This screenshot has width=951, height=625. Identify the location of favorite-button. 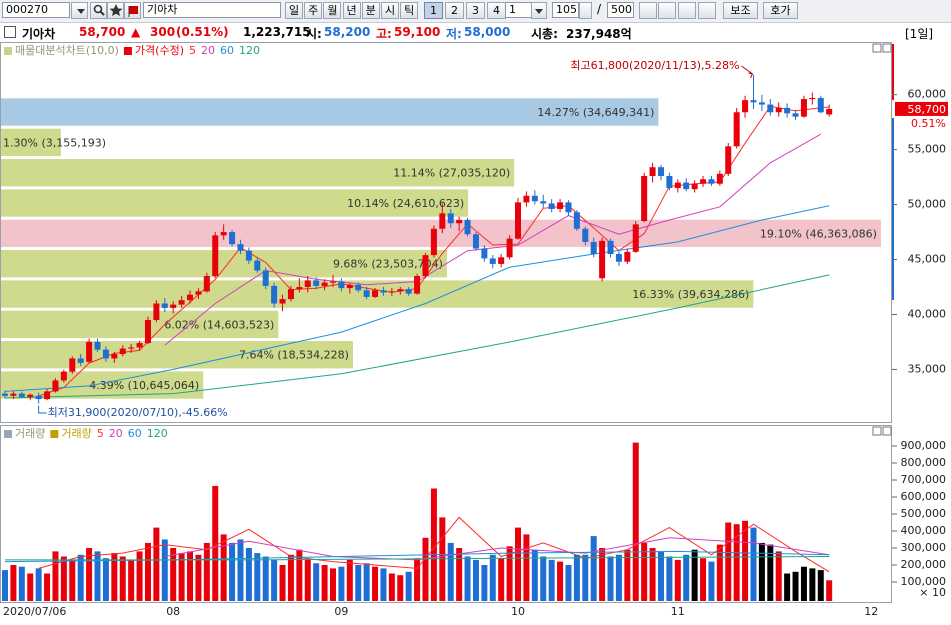
(115, 10).